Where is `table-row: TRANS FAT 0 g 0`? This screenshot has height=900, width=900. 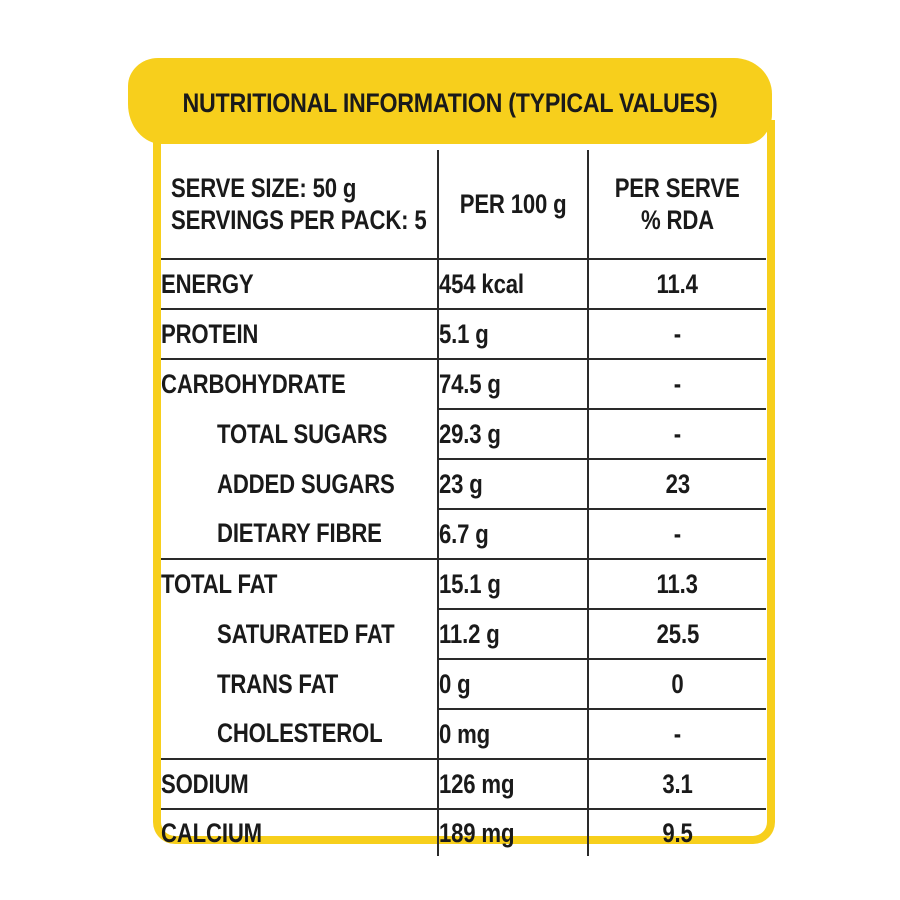
table-row: TRANS FAT 0 g 0 is located at coordinates (463, 684).